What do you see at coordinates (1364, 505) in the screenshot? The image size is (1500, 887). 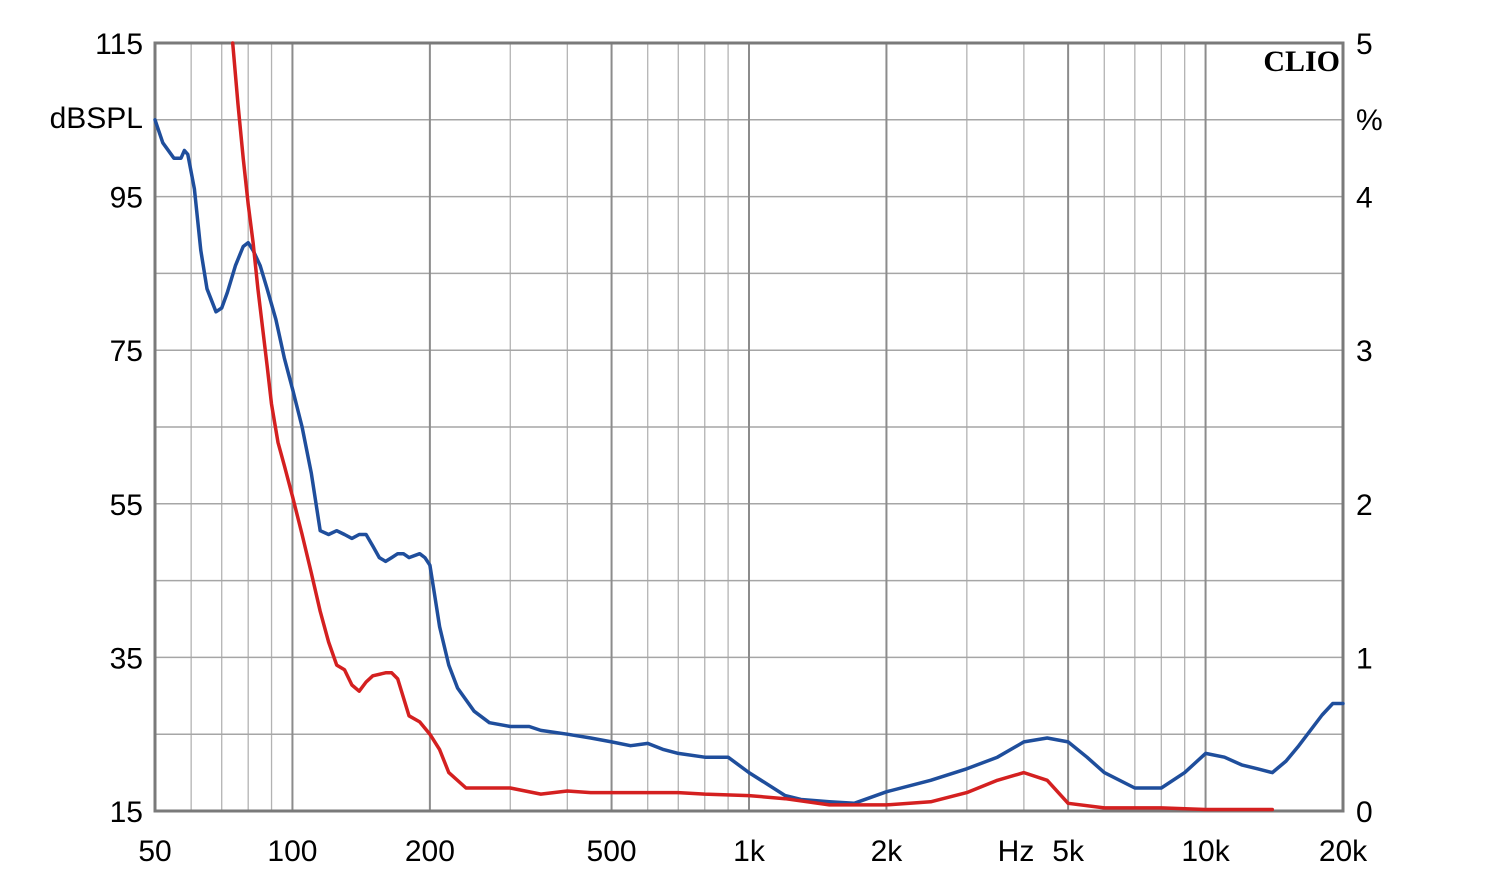 I see `y-right-tick-label: 2` at bounding box center [1364, 505].